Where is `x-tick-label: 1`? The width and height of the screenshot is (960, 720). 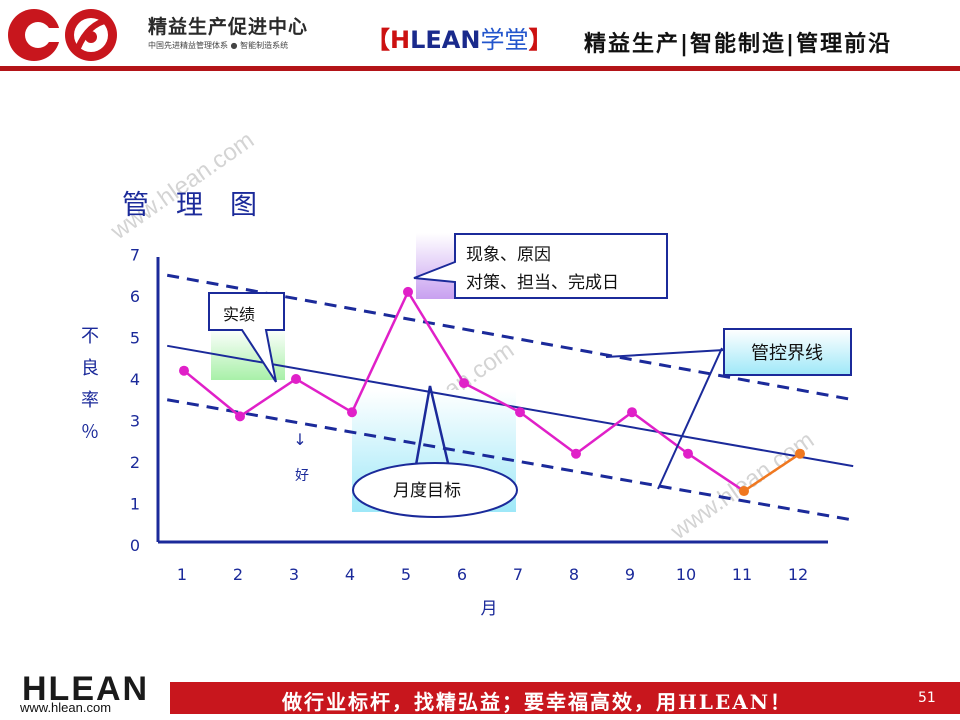 x-tick-label: 1 is located at coordinates (182, 574).